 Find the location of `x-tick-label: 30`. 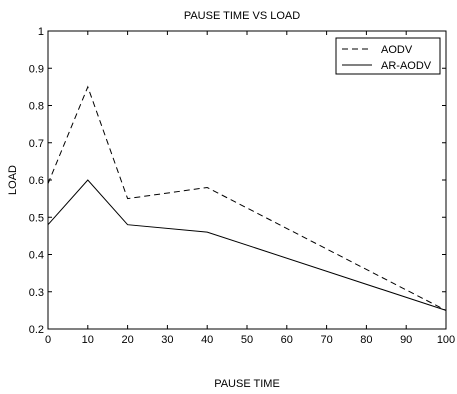

x-tick-label: 30 is located at coordinates (167, 340).